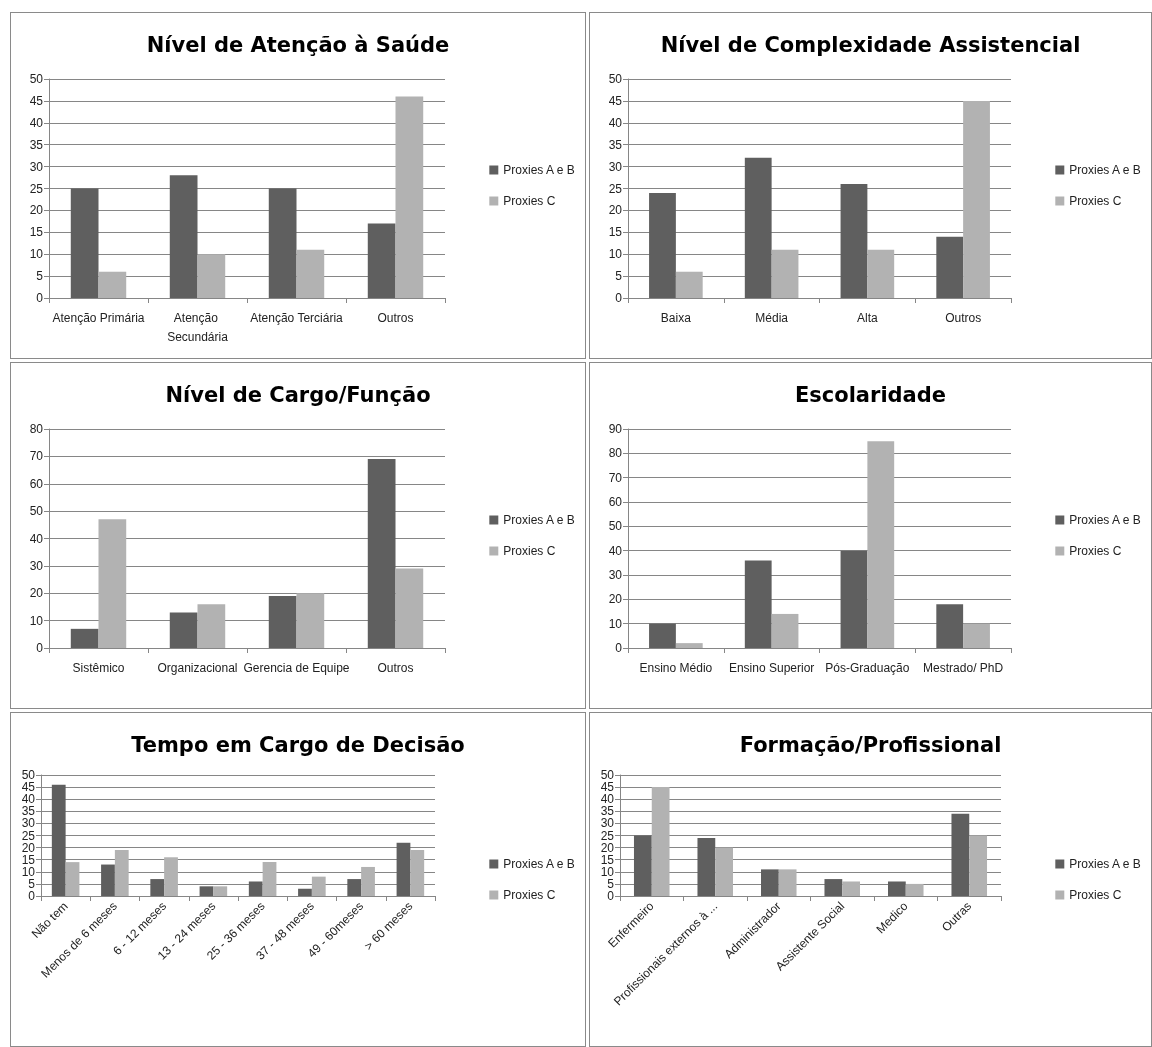  Describe the element at coordinates (870, 44) in the screenshot. I see `chart-title: Nível de Complexidade Assistencial` at that location.